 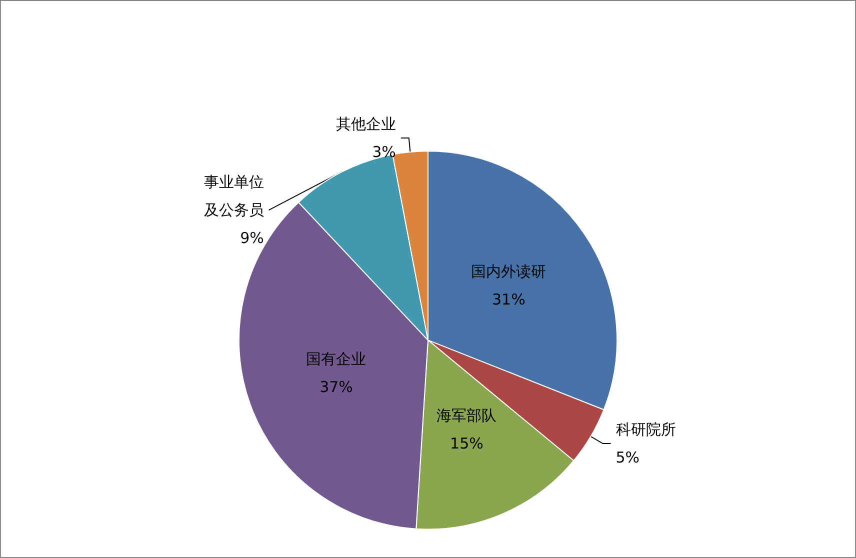 I want to click on data-label: 3%, so click(x=384, y=152).